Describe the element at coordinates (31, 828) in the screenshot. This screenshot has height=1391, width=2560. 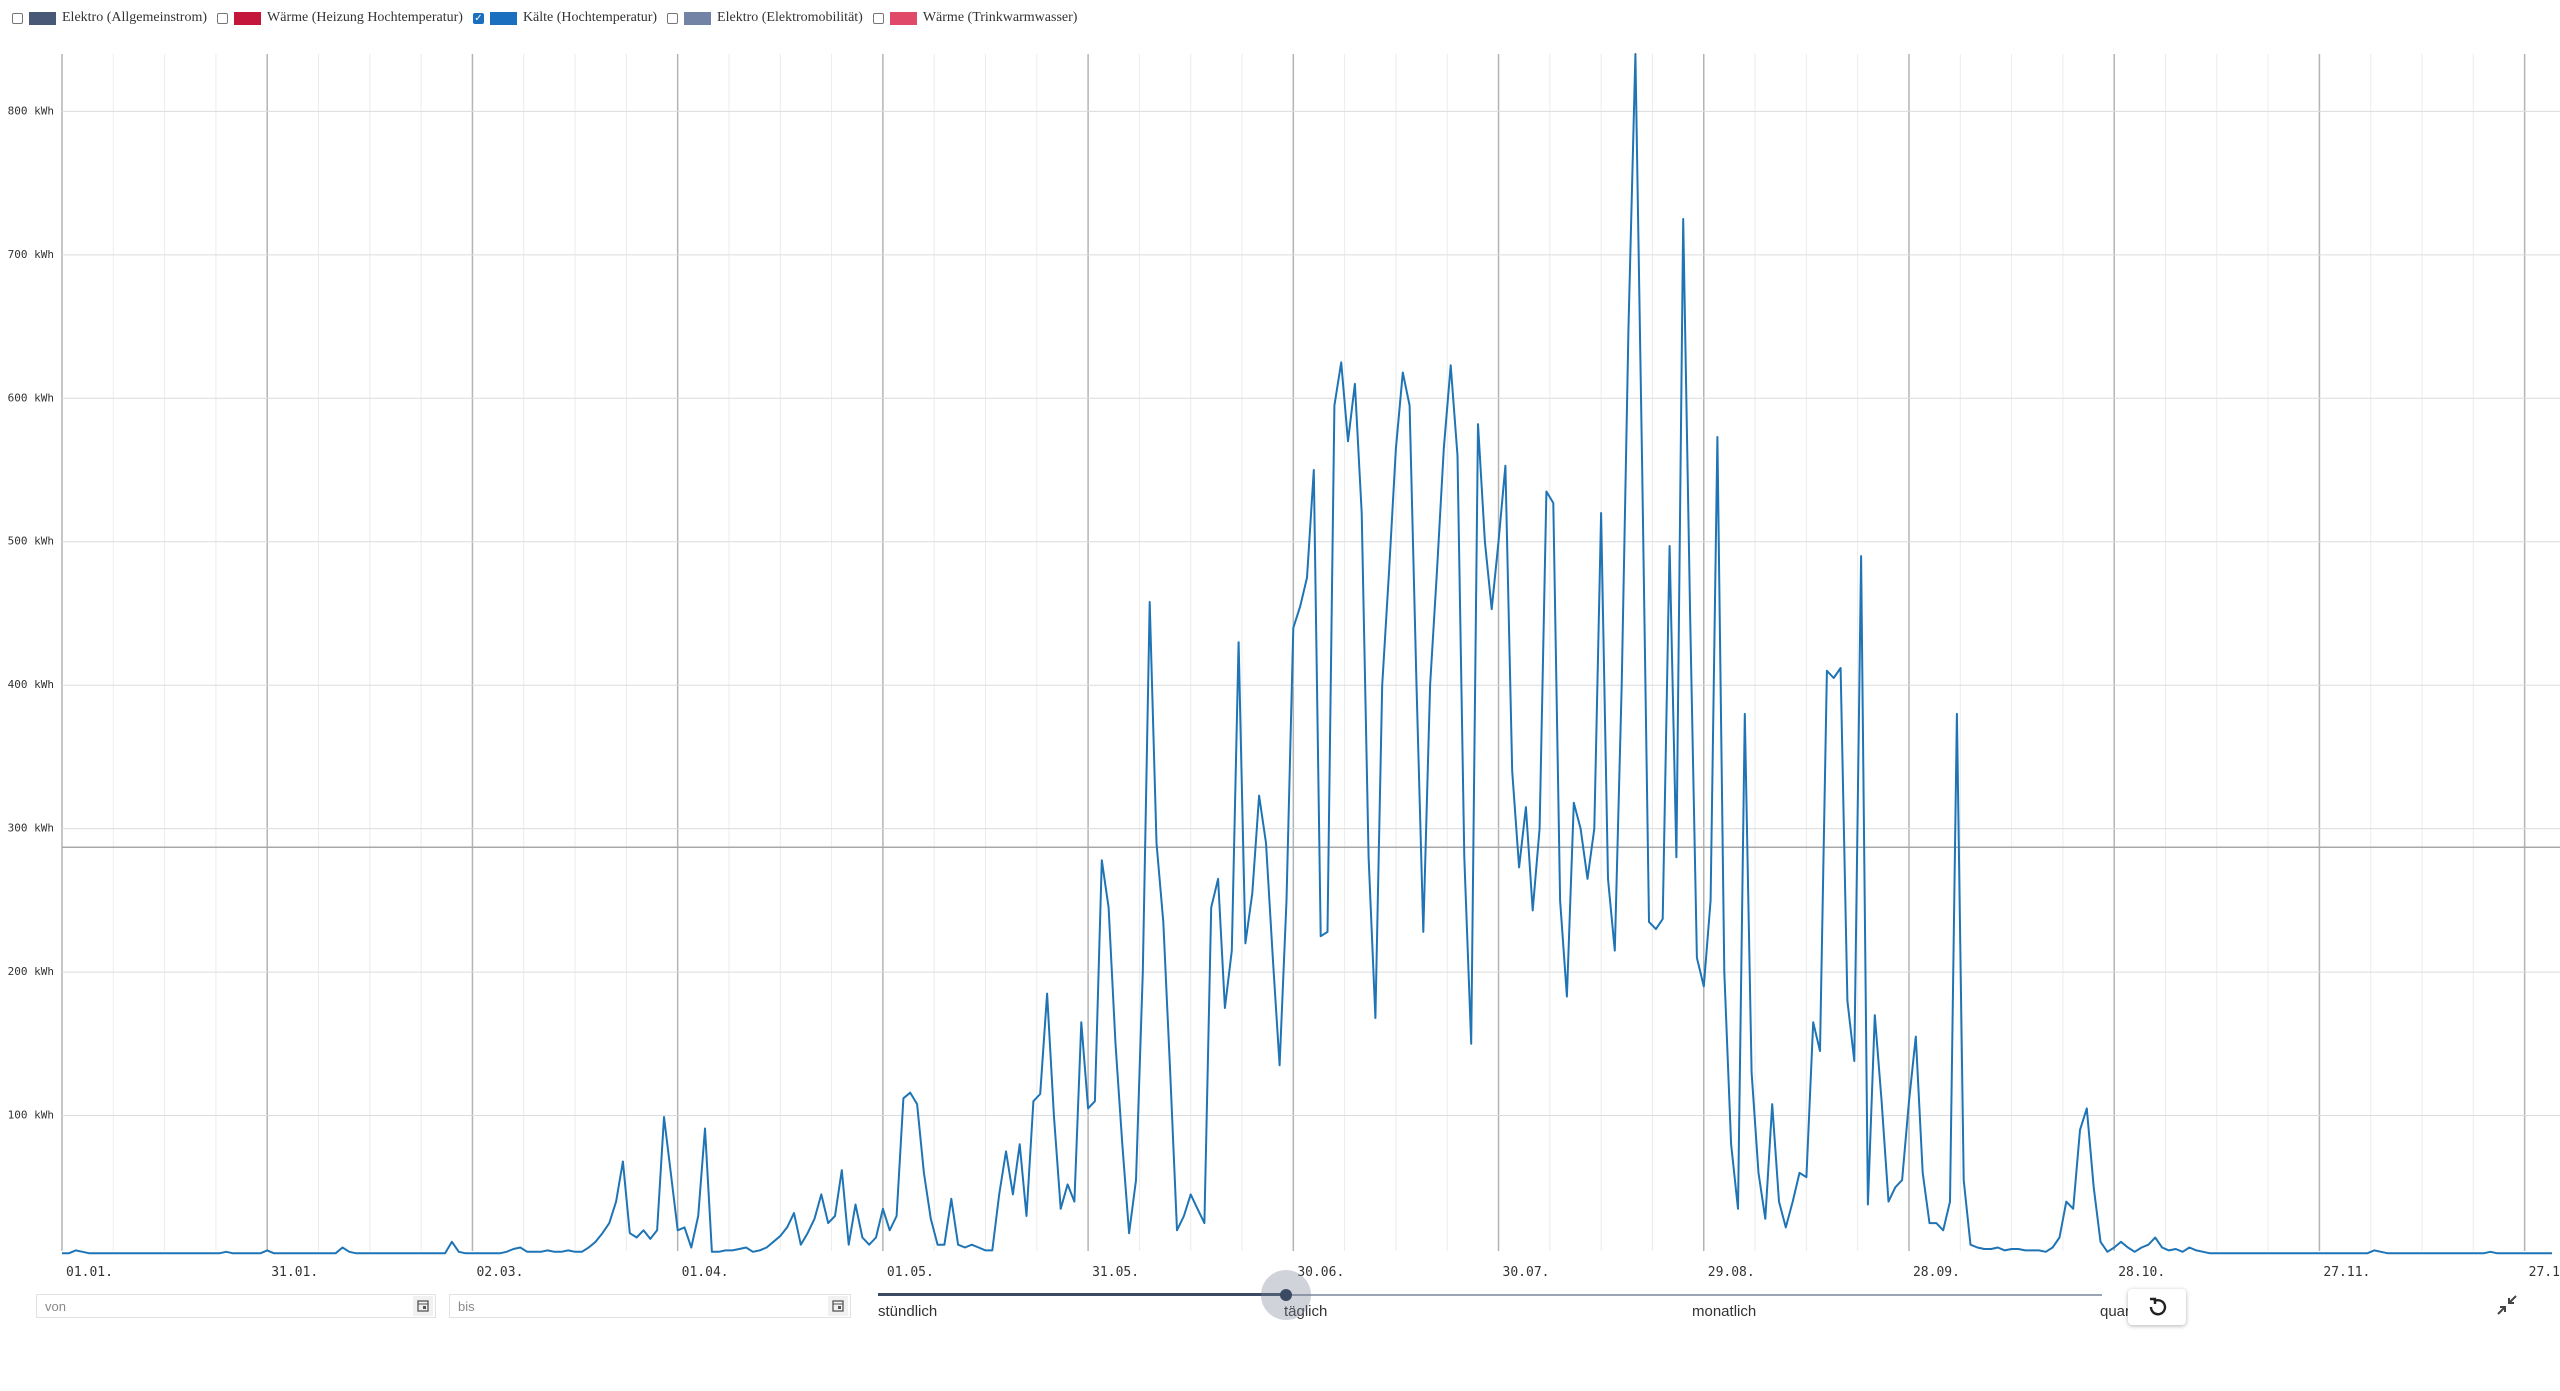
I see `y-tick-label: 300 kWh` at that location.